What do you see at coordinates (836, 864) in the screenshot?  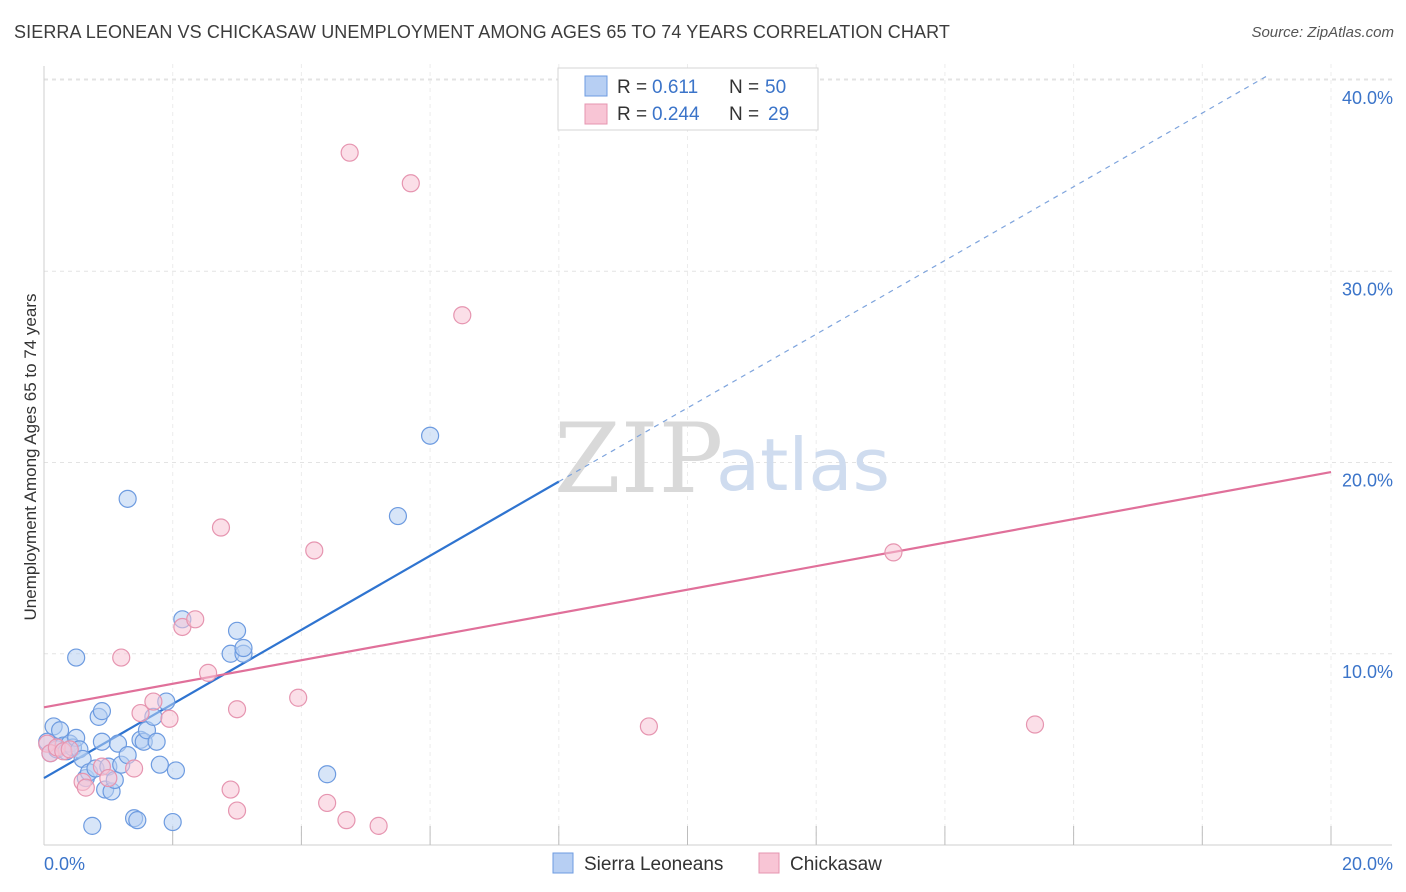 I see `bottom-legend-label-chickasaw: Chickasaw` at bounding box center [836, 864].